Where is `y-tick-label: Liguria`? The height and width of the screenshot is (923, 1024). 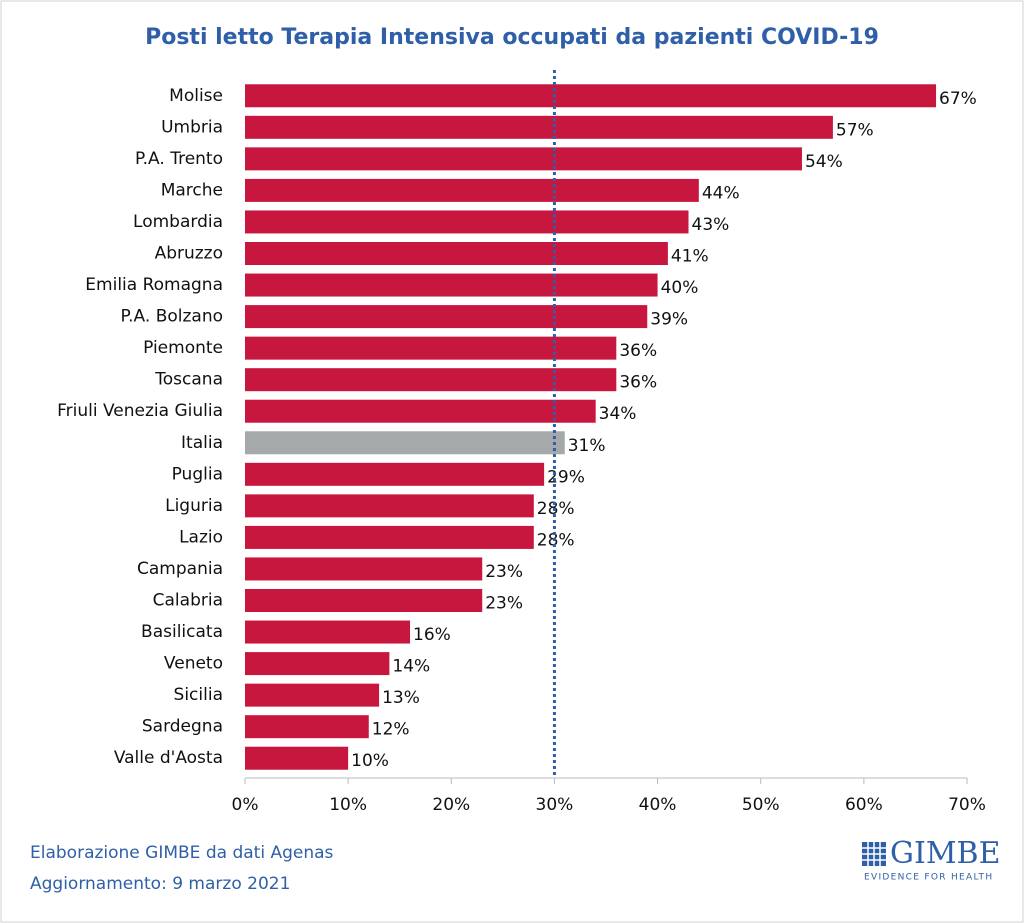 y-tick-label: Liguria is located at coordinates (194, 506).